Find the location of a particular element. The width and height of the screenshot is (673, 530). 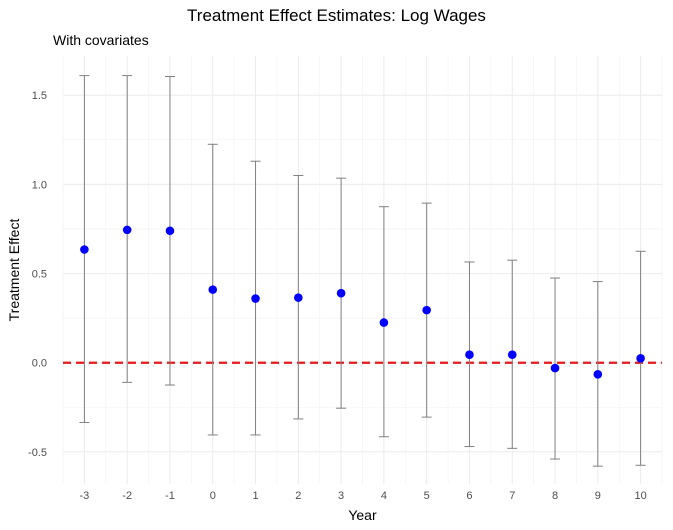

y-tick-label: 1.0 is located at coordinates (39, 185).